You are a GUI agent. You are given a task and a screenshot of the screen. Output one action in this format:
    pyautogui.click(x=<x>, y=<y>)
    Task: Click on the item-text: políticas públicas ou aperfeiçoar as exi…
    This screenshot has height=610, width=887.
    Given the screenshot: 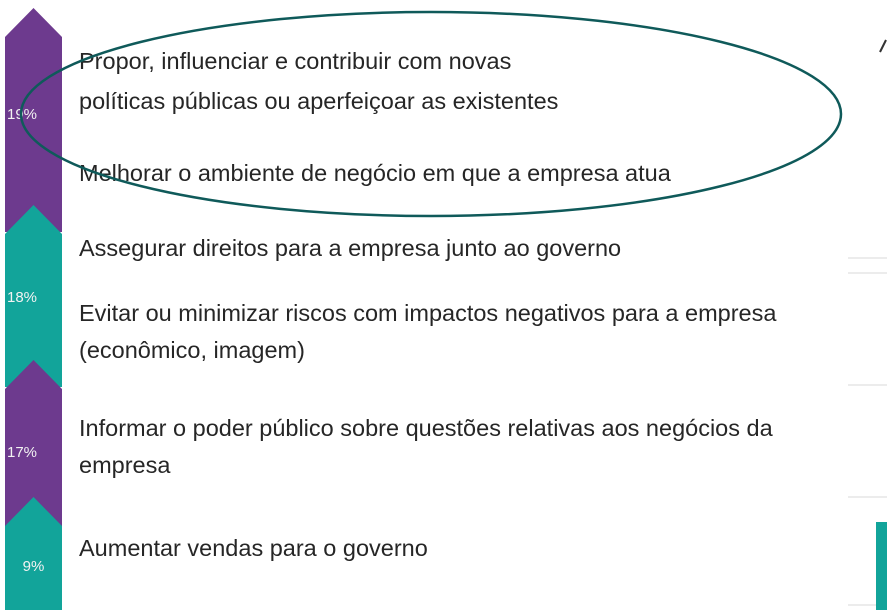 What is the action you would take?
    pyautogui.click(x=318, y=101)
    